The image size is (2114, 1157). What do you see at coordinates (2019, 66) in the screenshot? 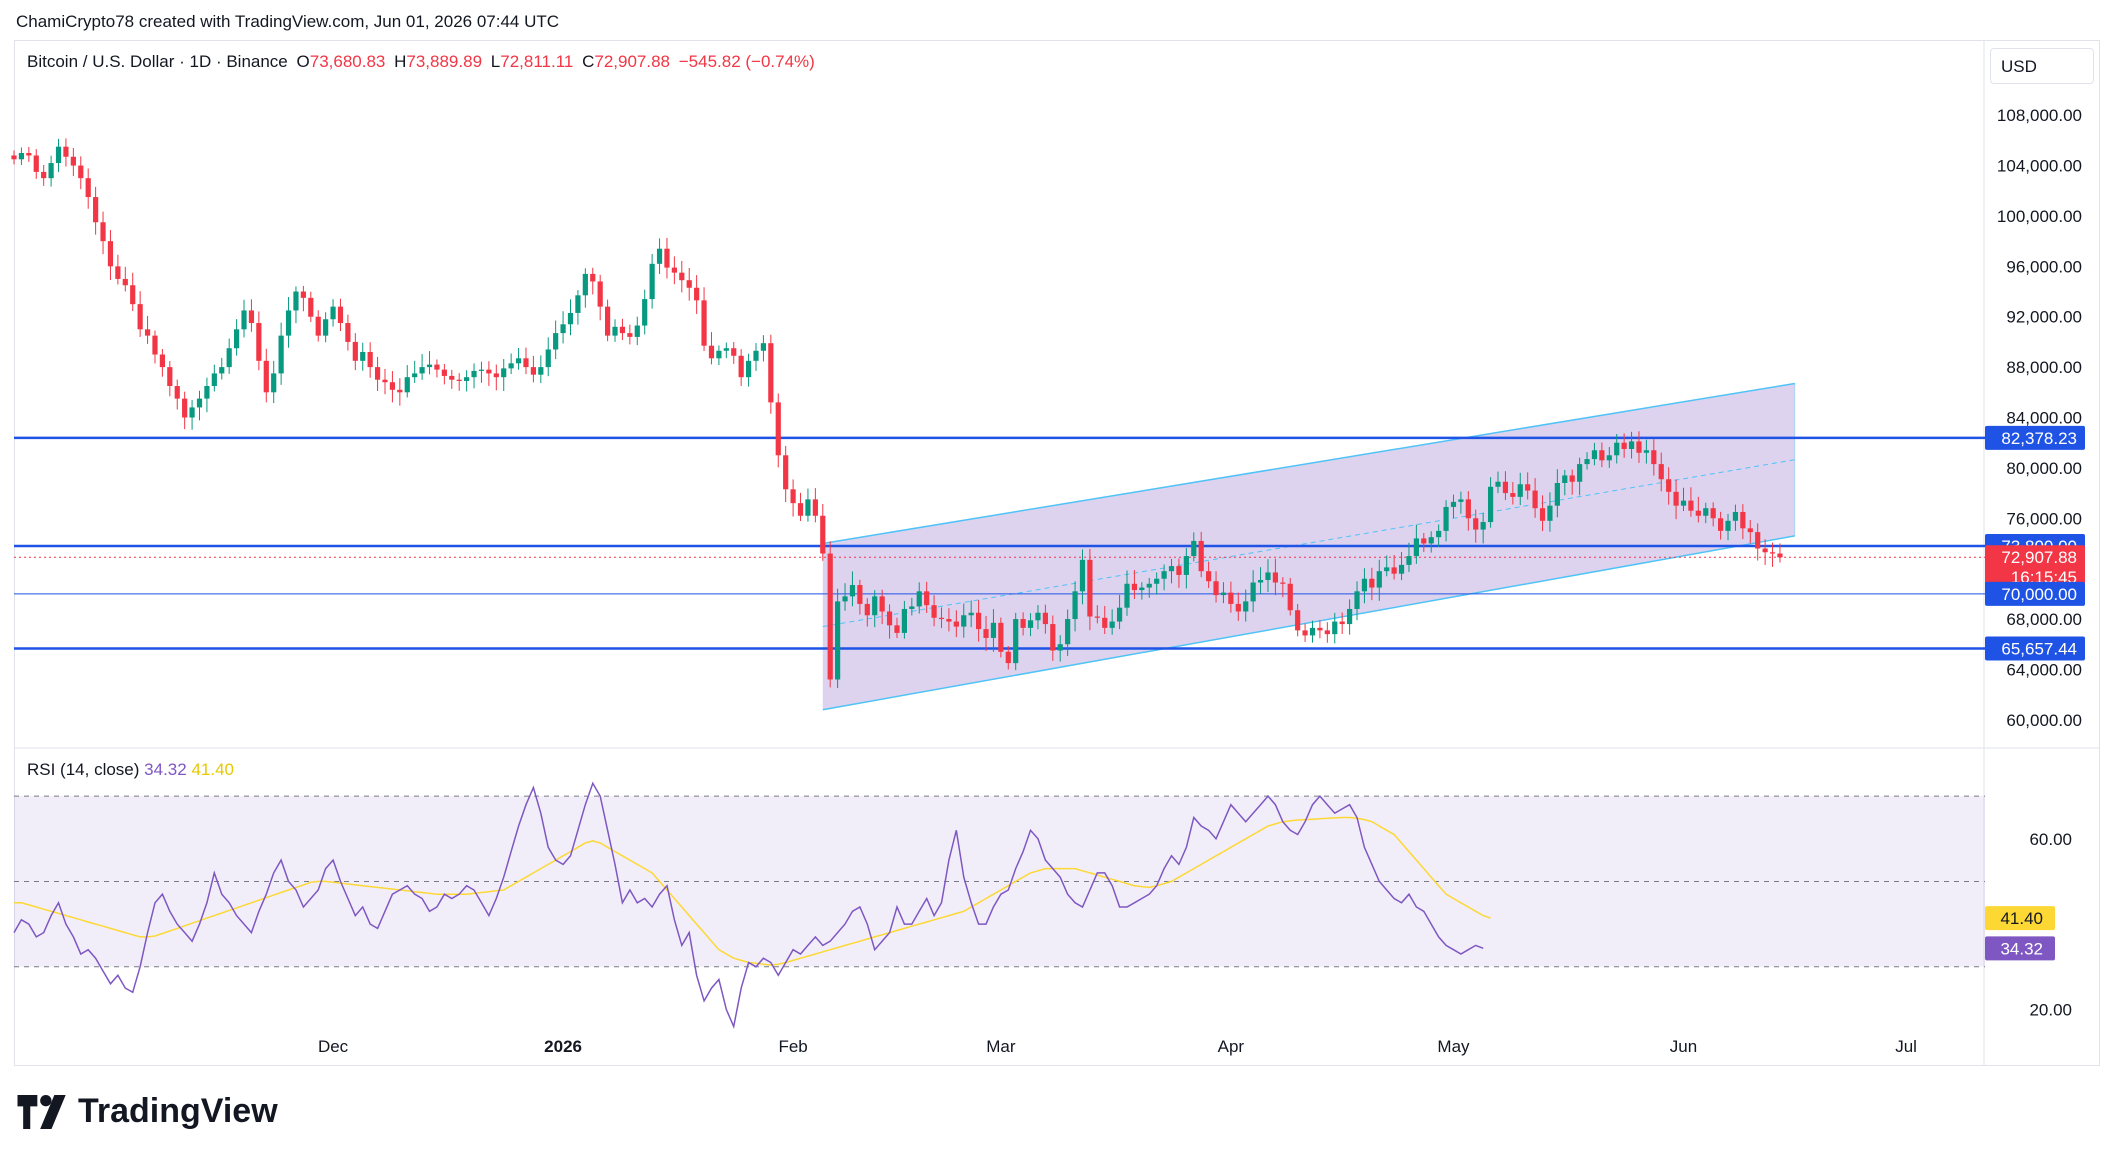
I see `currency-label: USD` at bounding box center [2019, 66].